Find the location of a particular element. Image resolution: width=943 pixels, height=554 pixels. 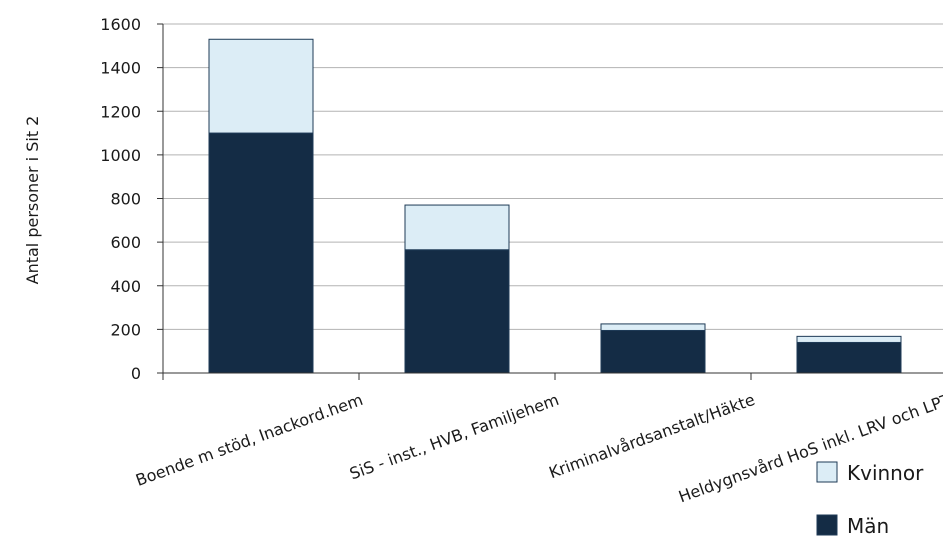

y-axis-label: Antal personer i Sit 2 is located at coordinates (32, 200).